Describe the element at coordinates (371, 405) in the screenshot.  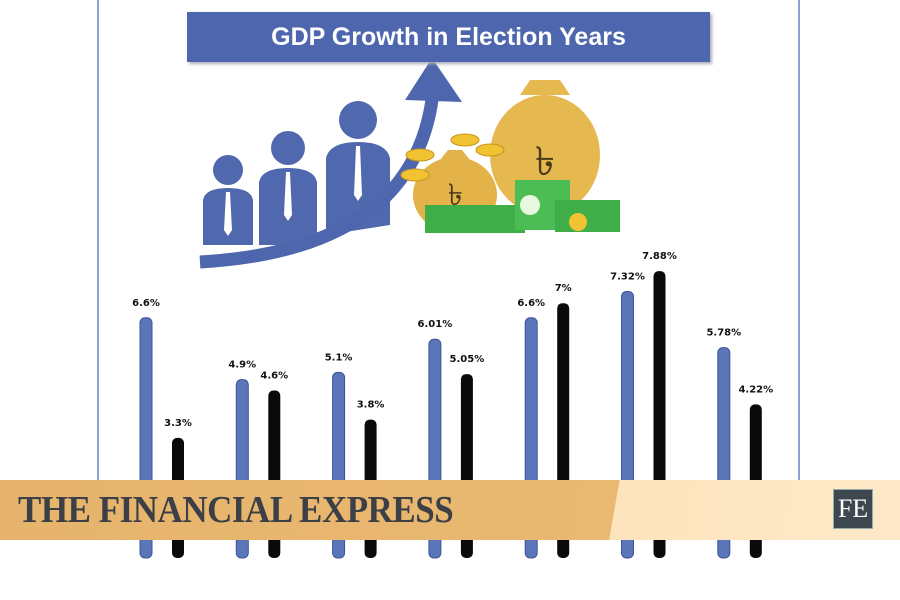
I see `data-label-comparison-black-2: 3.8%` at that location.